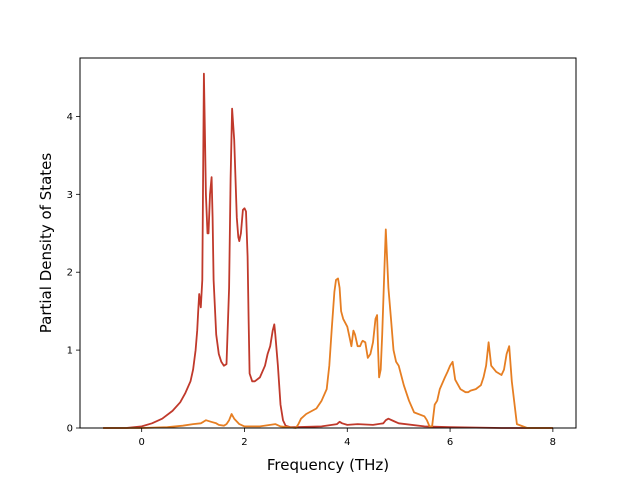 The image size is (640, 480). I want to click on x-tick-label: 0, so click(141, 442).